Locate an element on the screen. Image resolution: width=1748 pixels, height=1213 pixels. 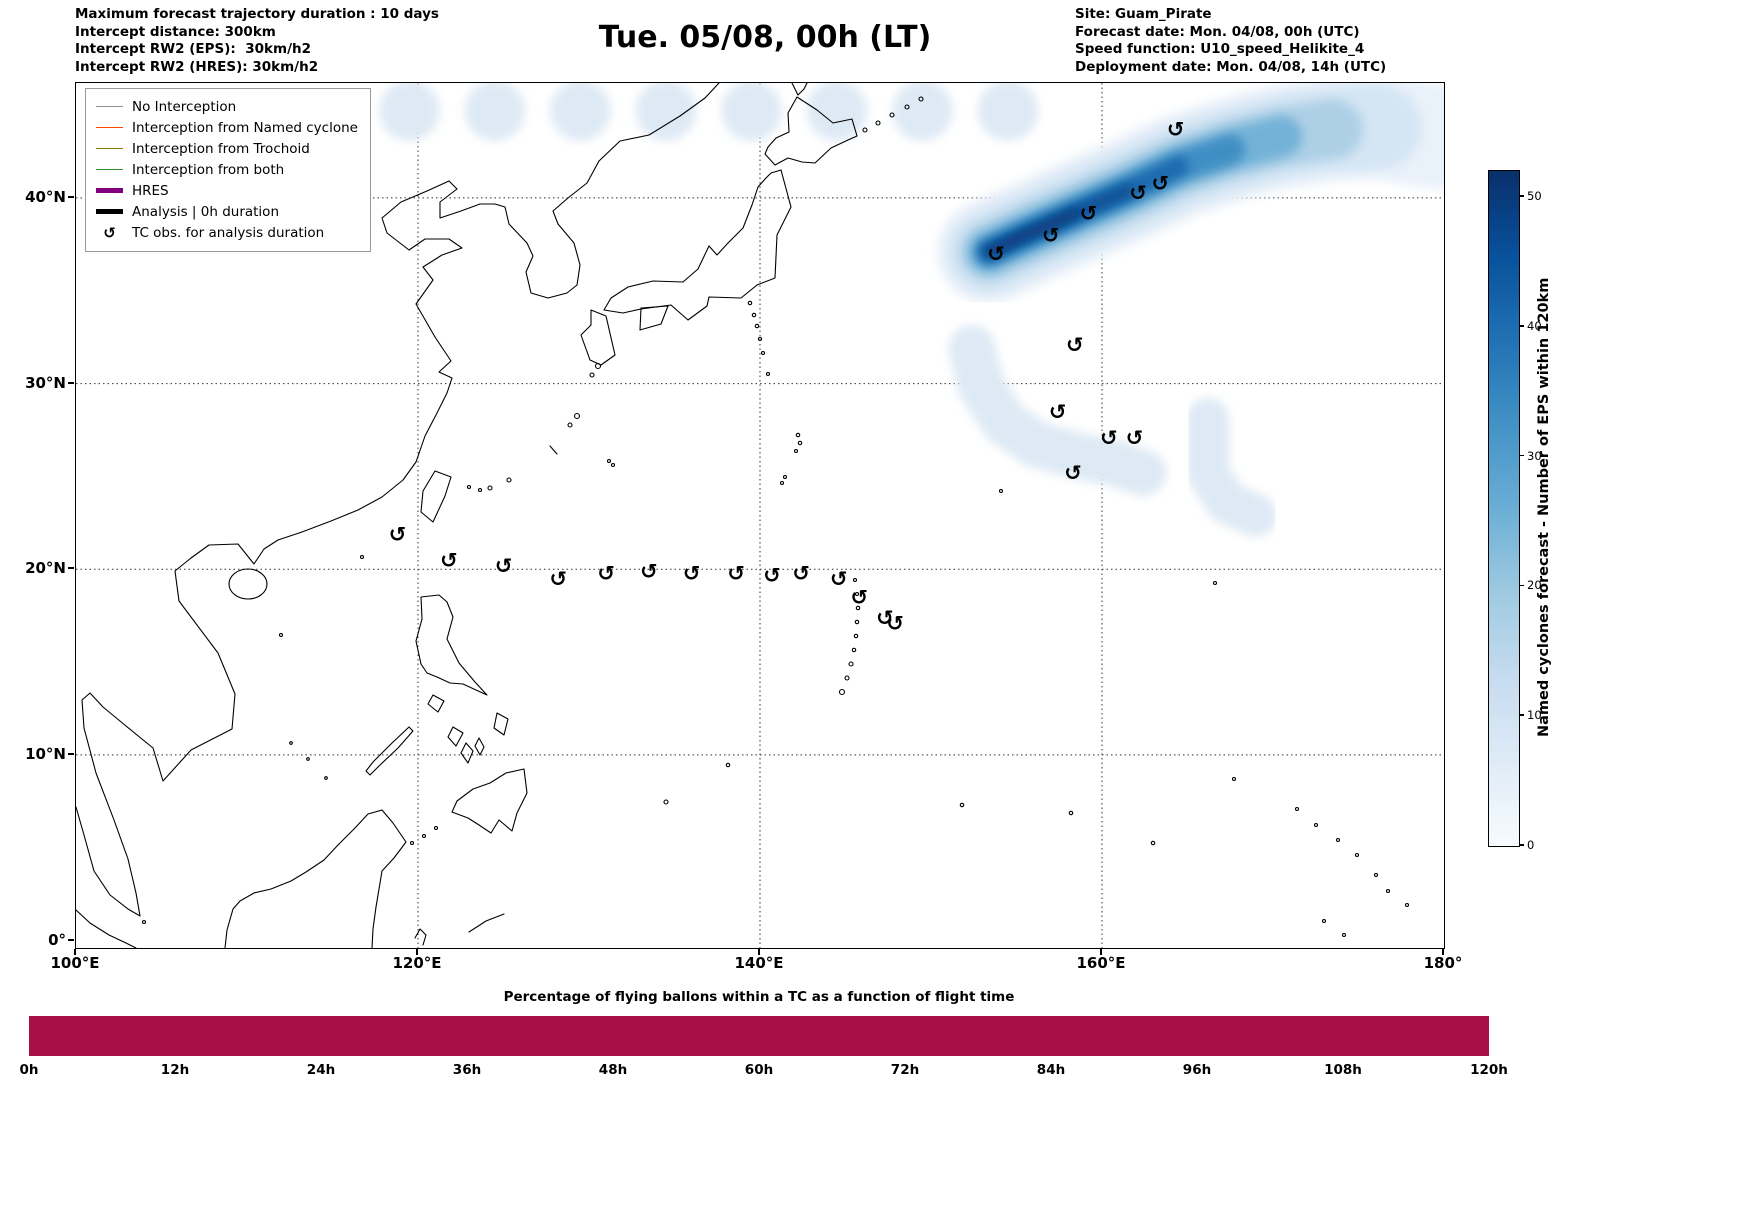
coast-borneo is located at coordinates (315, 878).